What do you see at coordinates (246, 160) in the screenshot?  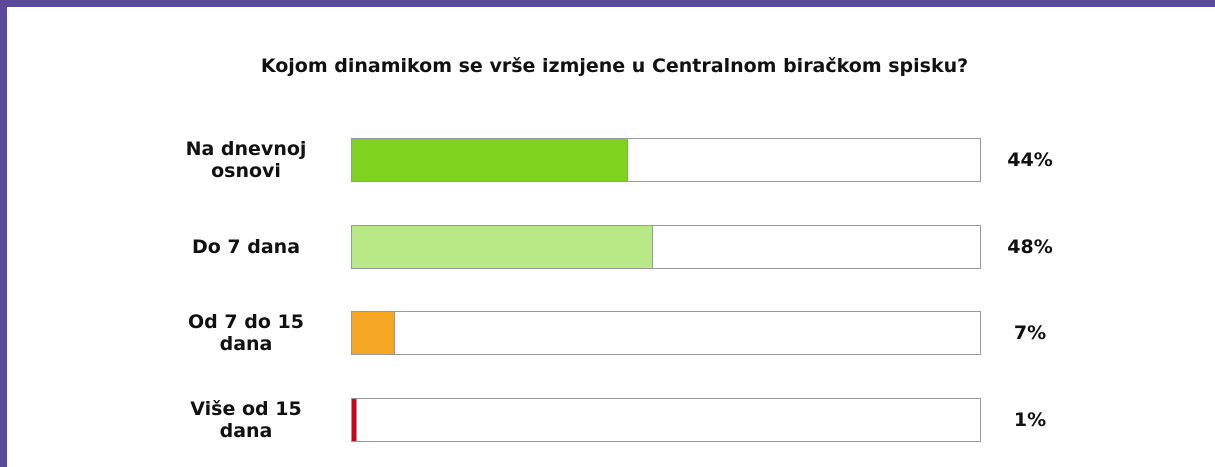 I see `category-label: Na dnevnoj osnovi` at bounding box center [246, 160].